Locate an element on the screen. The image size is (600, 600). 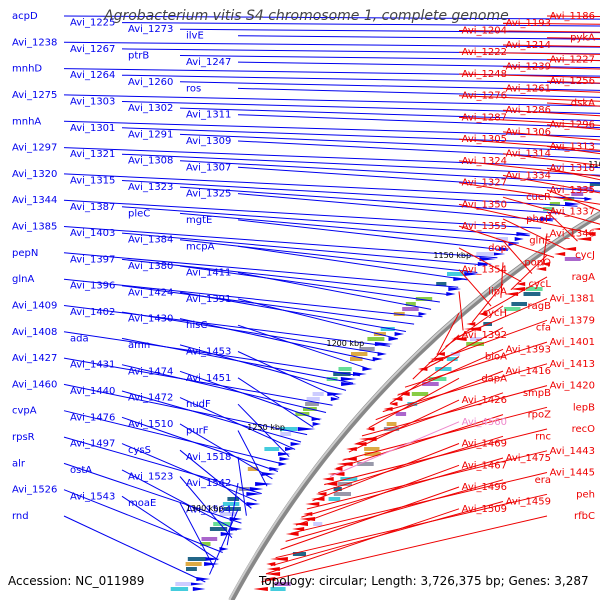
gene-label: Avi_1321 is located at coordinates (92, 154).